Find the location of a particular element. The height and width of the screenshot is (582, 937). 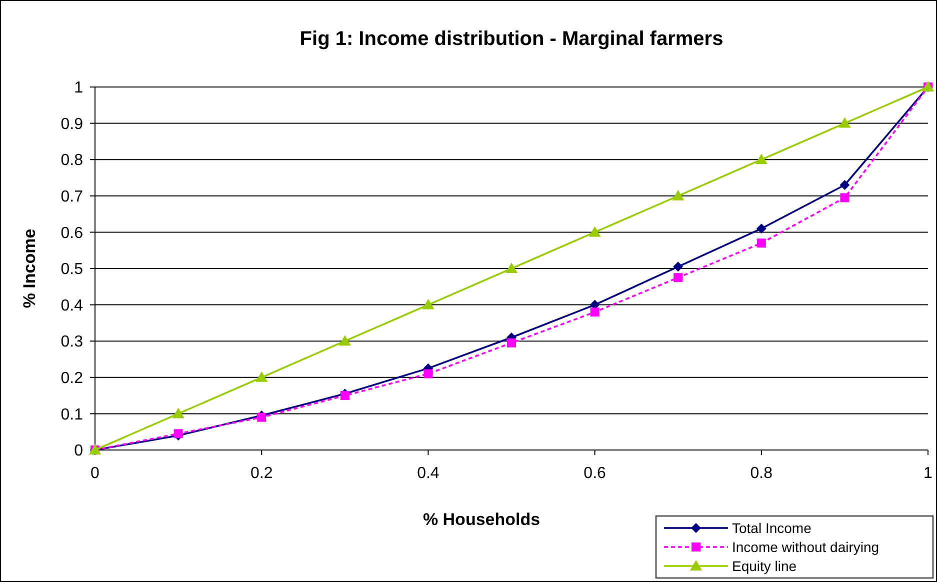

y-tick-label: 0.1 is located at coordinates (72, 415).